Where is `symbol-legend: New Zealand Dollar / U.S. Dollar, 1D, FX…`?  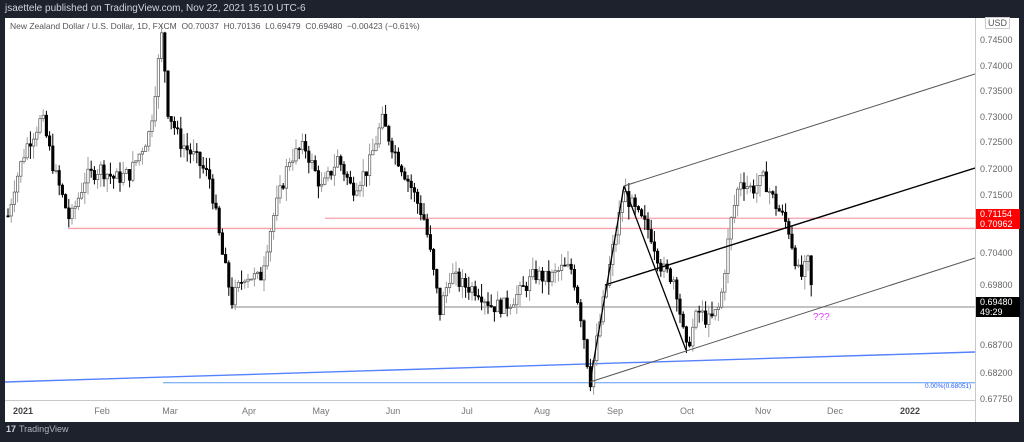
symbol-legend: New Zealand Dollar / U.S. Dollar, 1D, FX… is located at coordinates (215, 26).